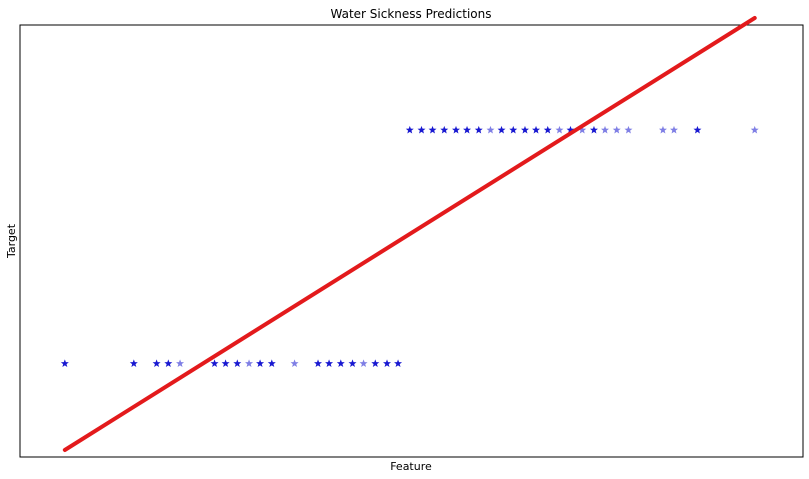  What do you see at coordinates (411, 466) in the screenshot?
I see `x-axis-label: Feature` at bounding box center [411, 466].